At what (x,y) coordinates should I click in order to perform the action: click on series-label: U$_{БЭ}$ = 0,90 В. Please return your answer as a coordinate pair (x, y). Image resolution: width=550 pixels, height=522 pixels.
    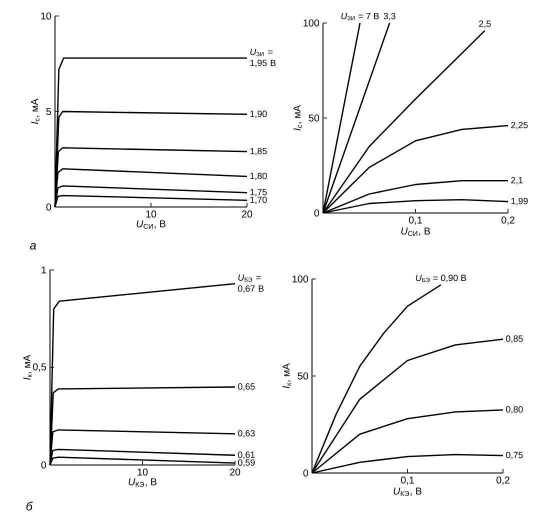
    Looking at the image, I should click on (441, 278).